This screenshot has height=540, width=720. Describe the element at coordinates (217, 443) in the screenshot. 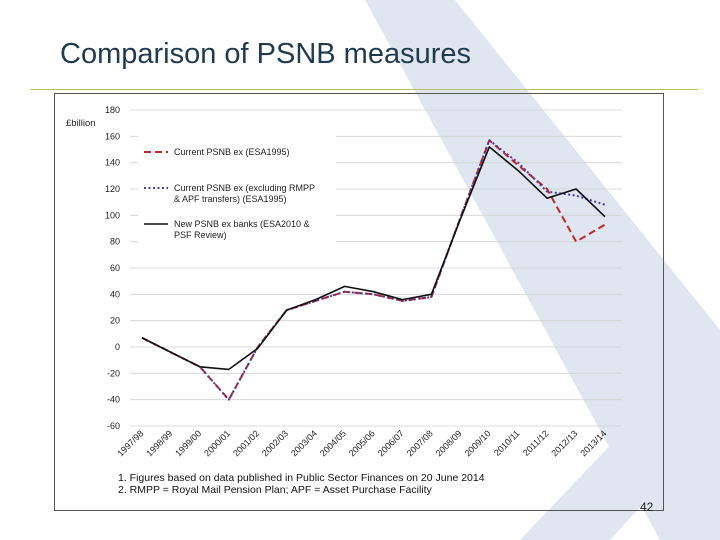

I see `x-tick-label: 2000/01` at that location.